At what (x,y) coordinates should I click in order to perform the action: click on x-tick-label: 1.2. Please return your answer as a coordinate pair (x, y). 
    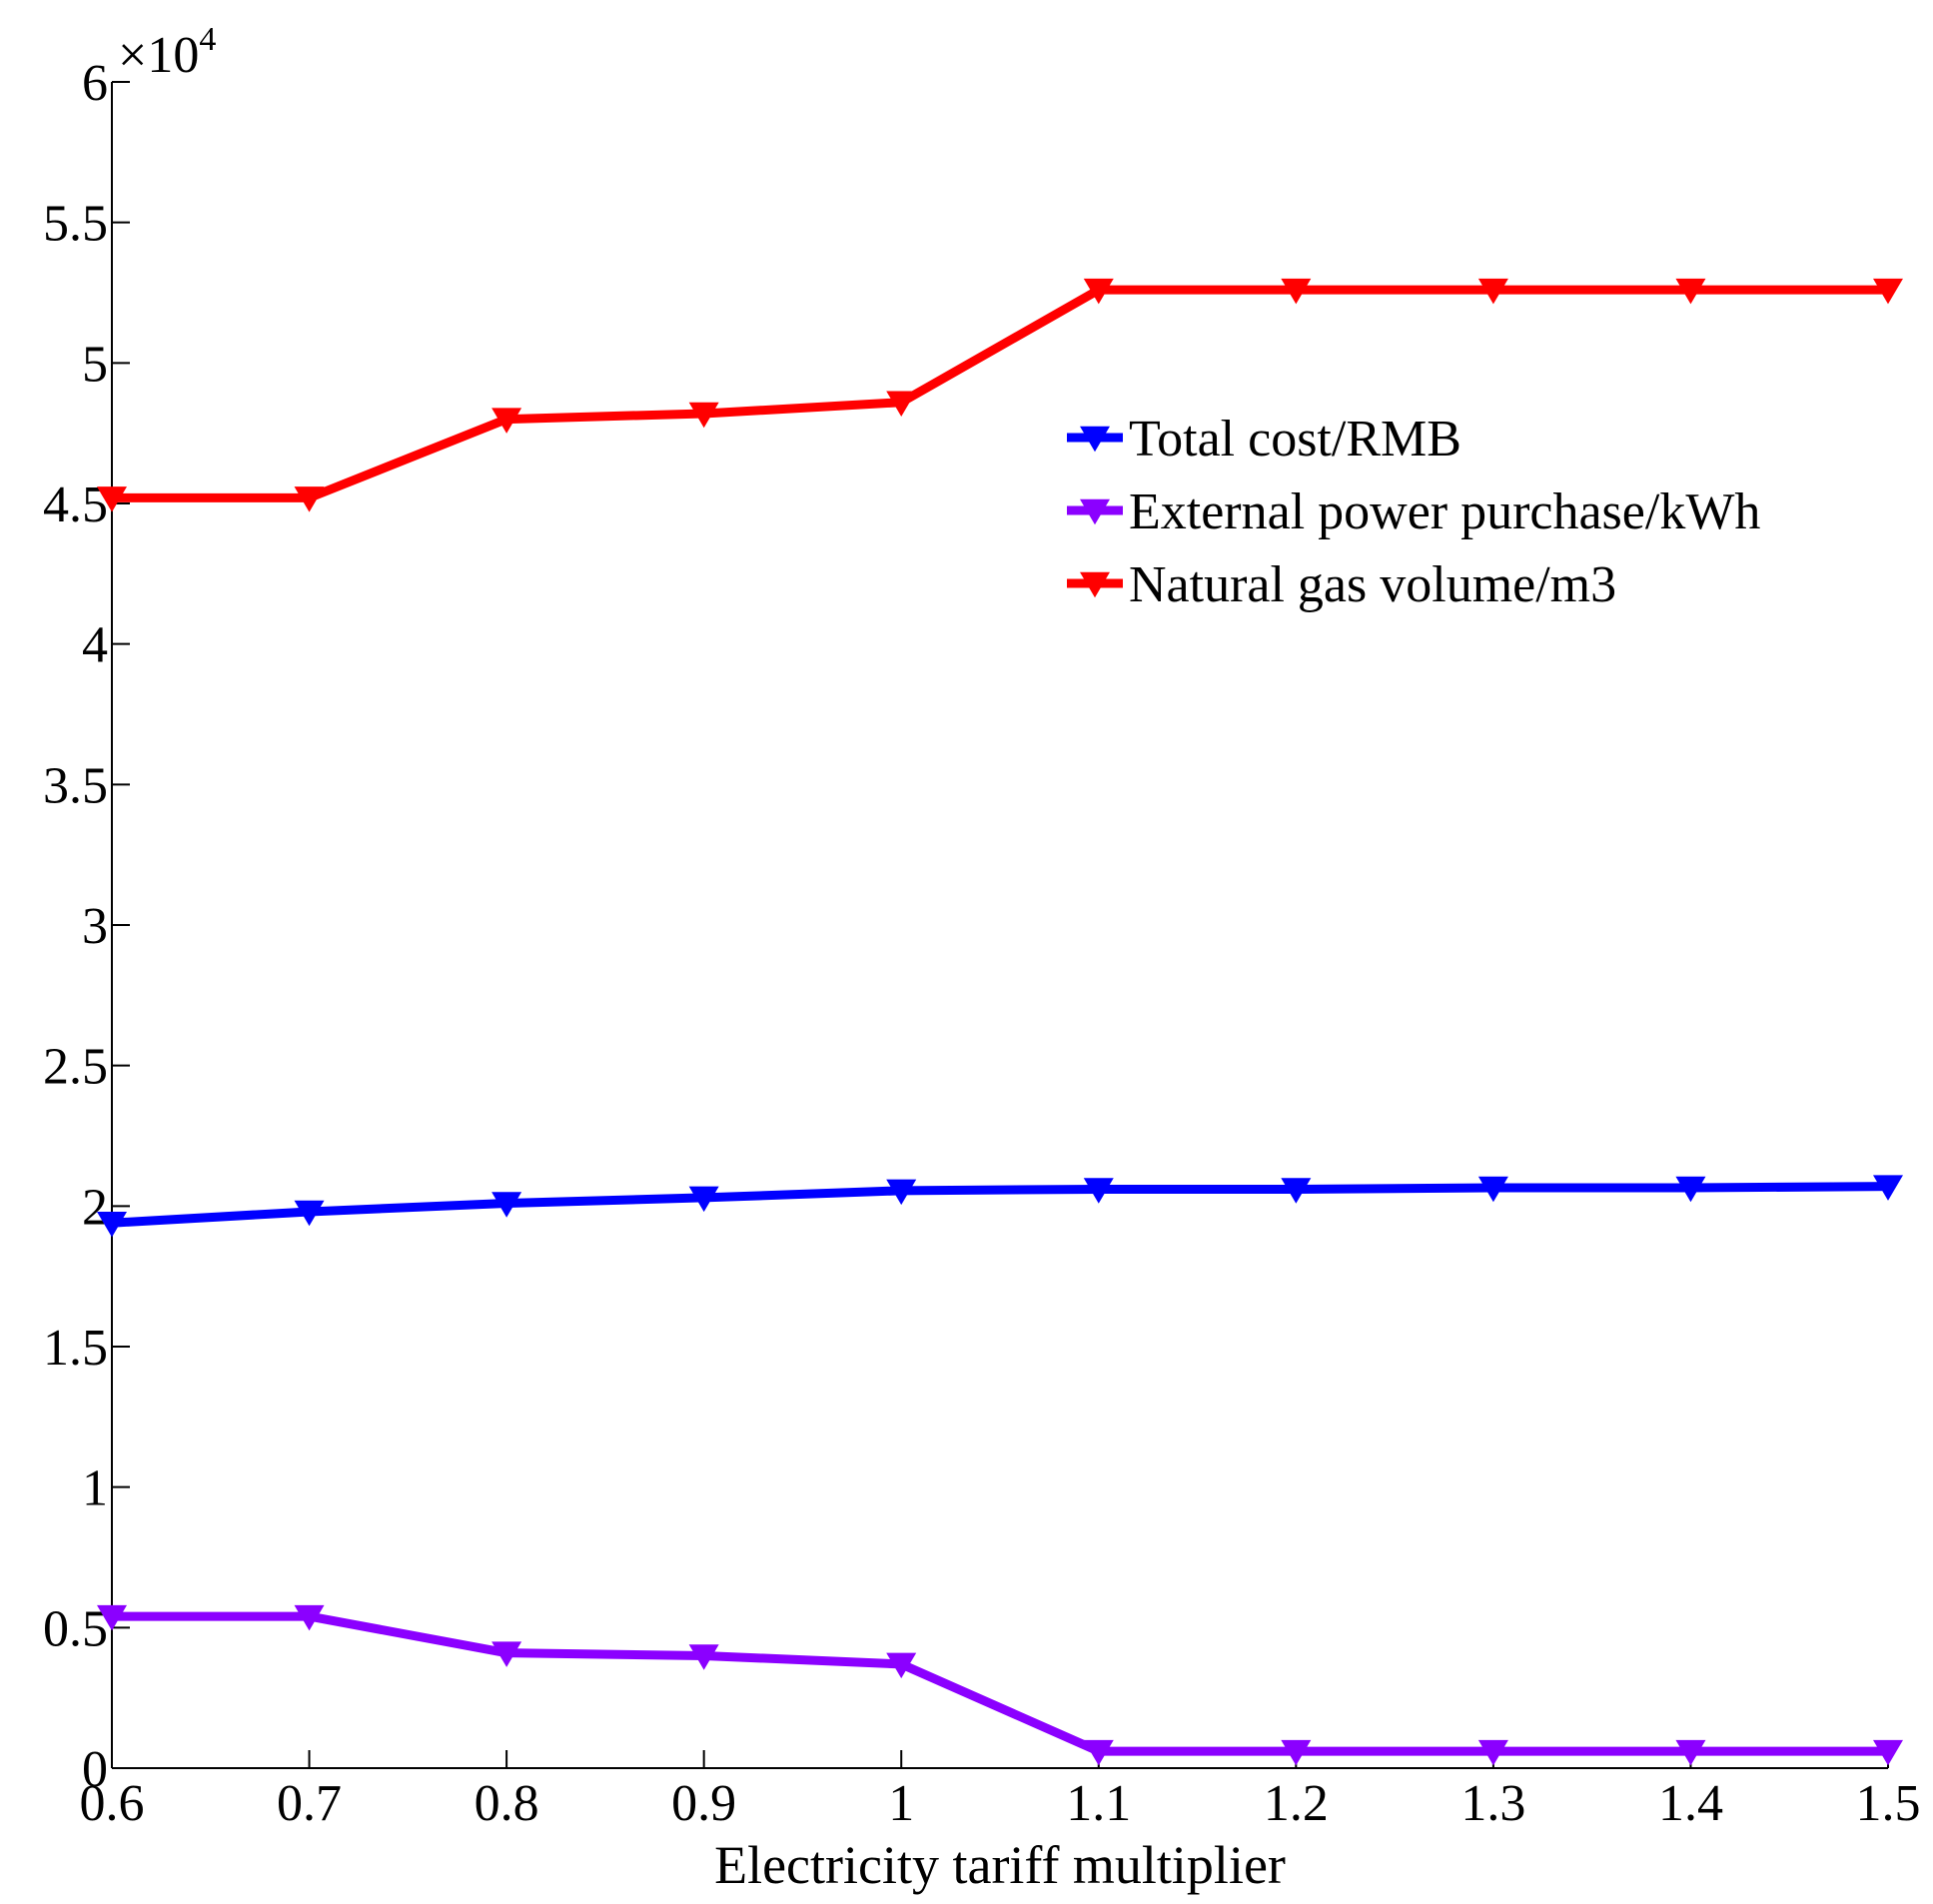
    Looking at the image, I should click on (1296, 1803).